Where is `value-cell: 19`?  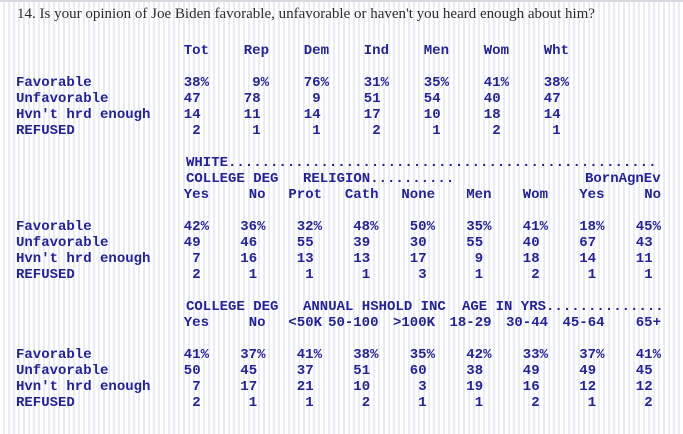 value-cell: 19 is located at coordinates (475, 387).